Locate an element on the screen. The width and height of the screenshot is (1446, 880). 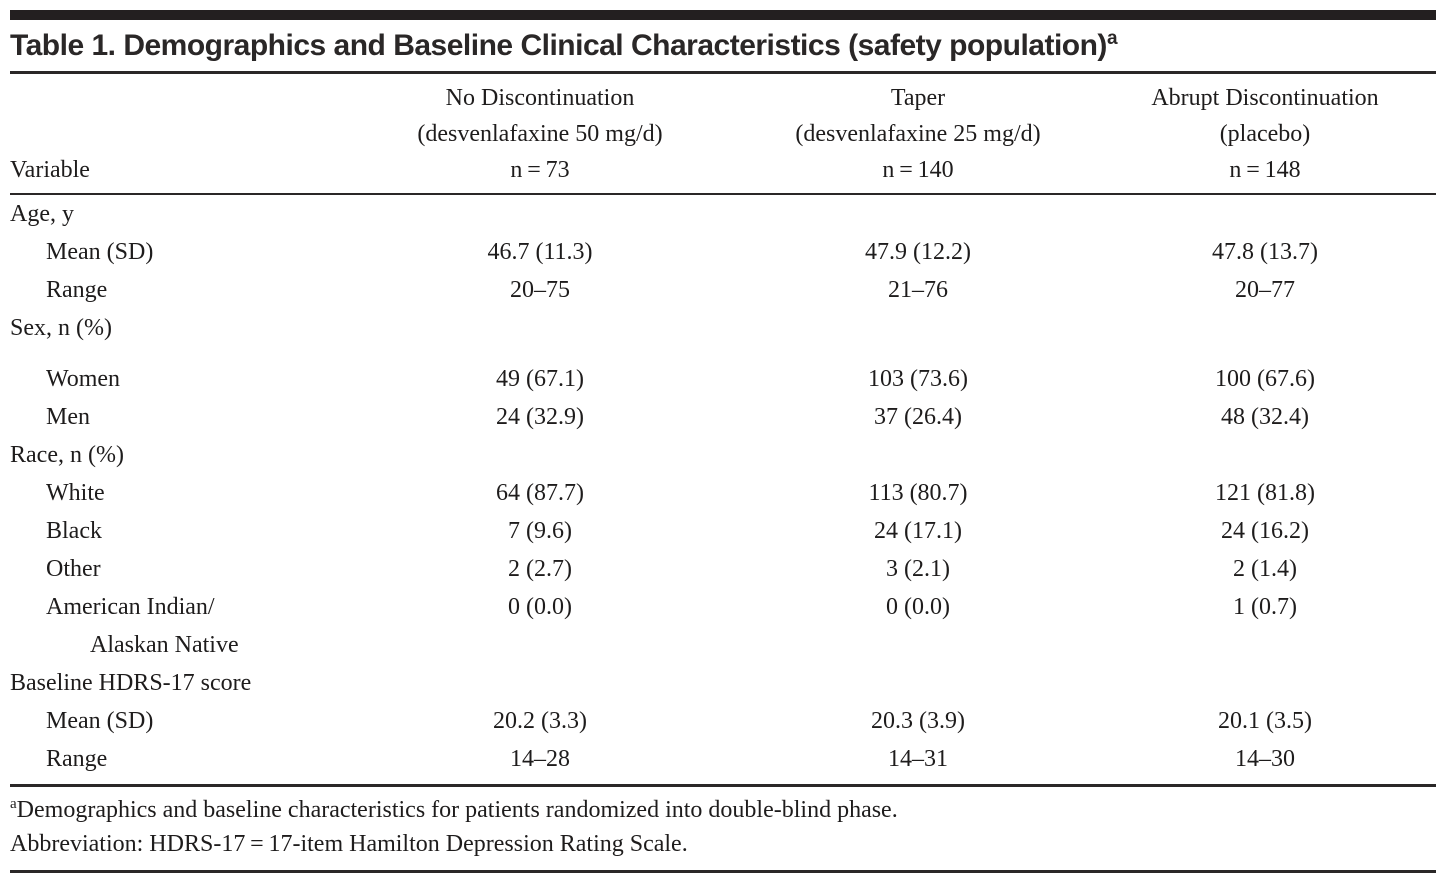
column-header-taper: Taper (desvenlafaxine 25 mg/d) n = 140 is located at coordinates (918, 134).